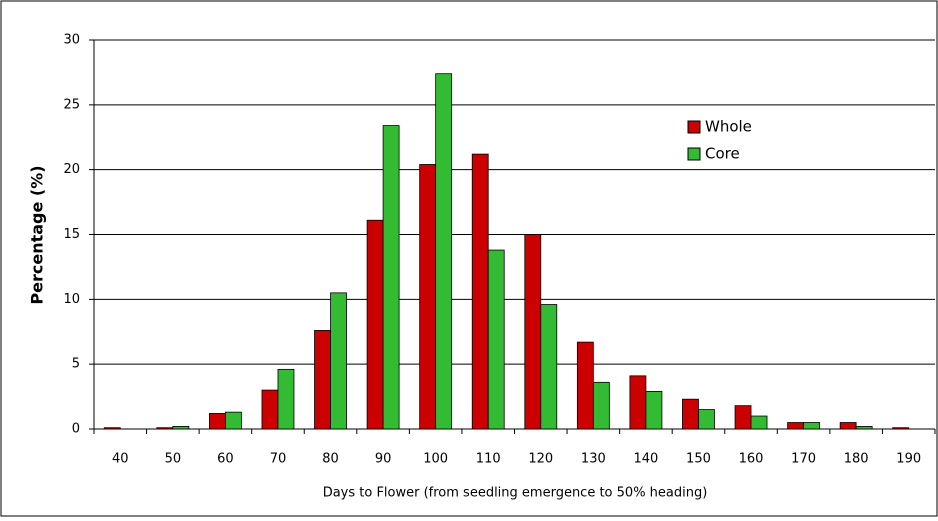 The height and width of the screenshot is (521, 938). Describe the element at coordinates (728, 127) in the screenshot. I see `legend-label: Whole` at that location.